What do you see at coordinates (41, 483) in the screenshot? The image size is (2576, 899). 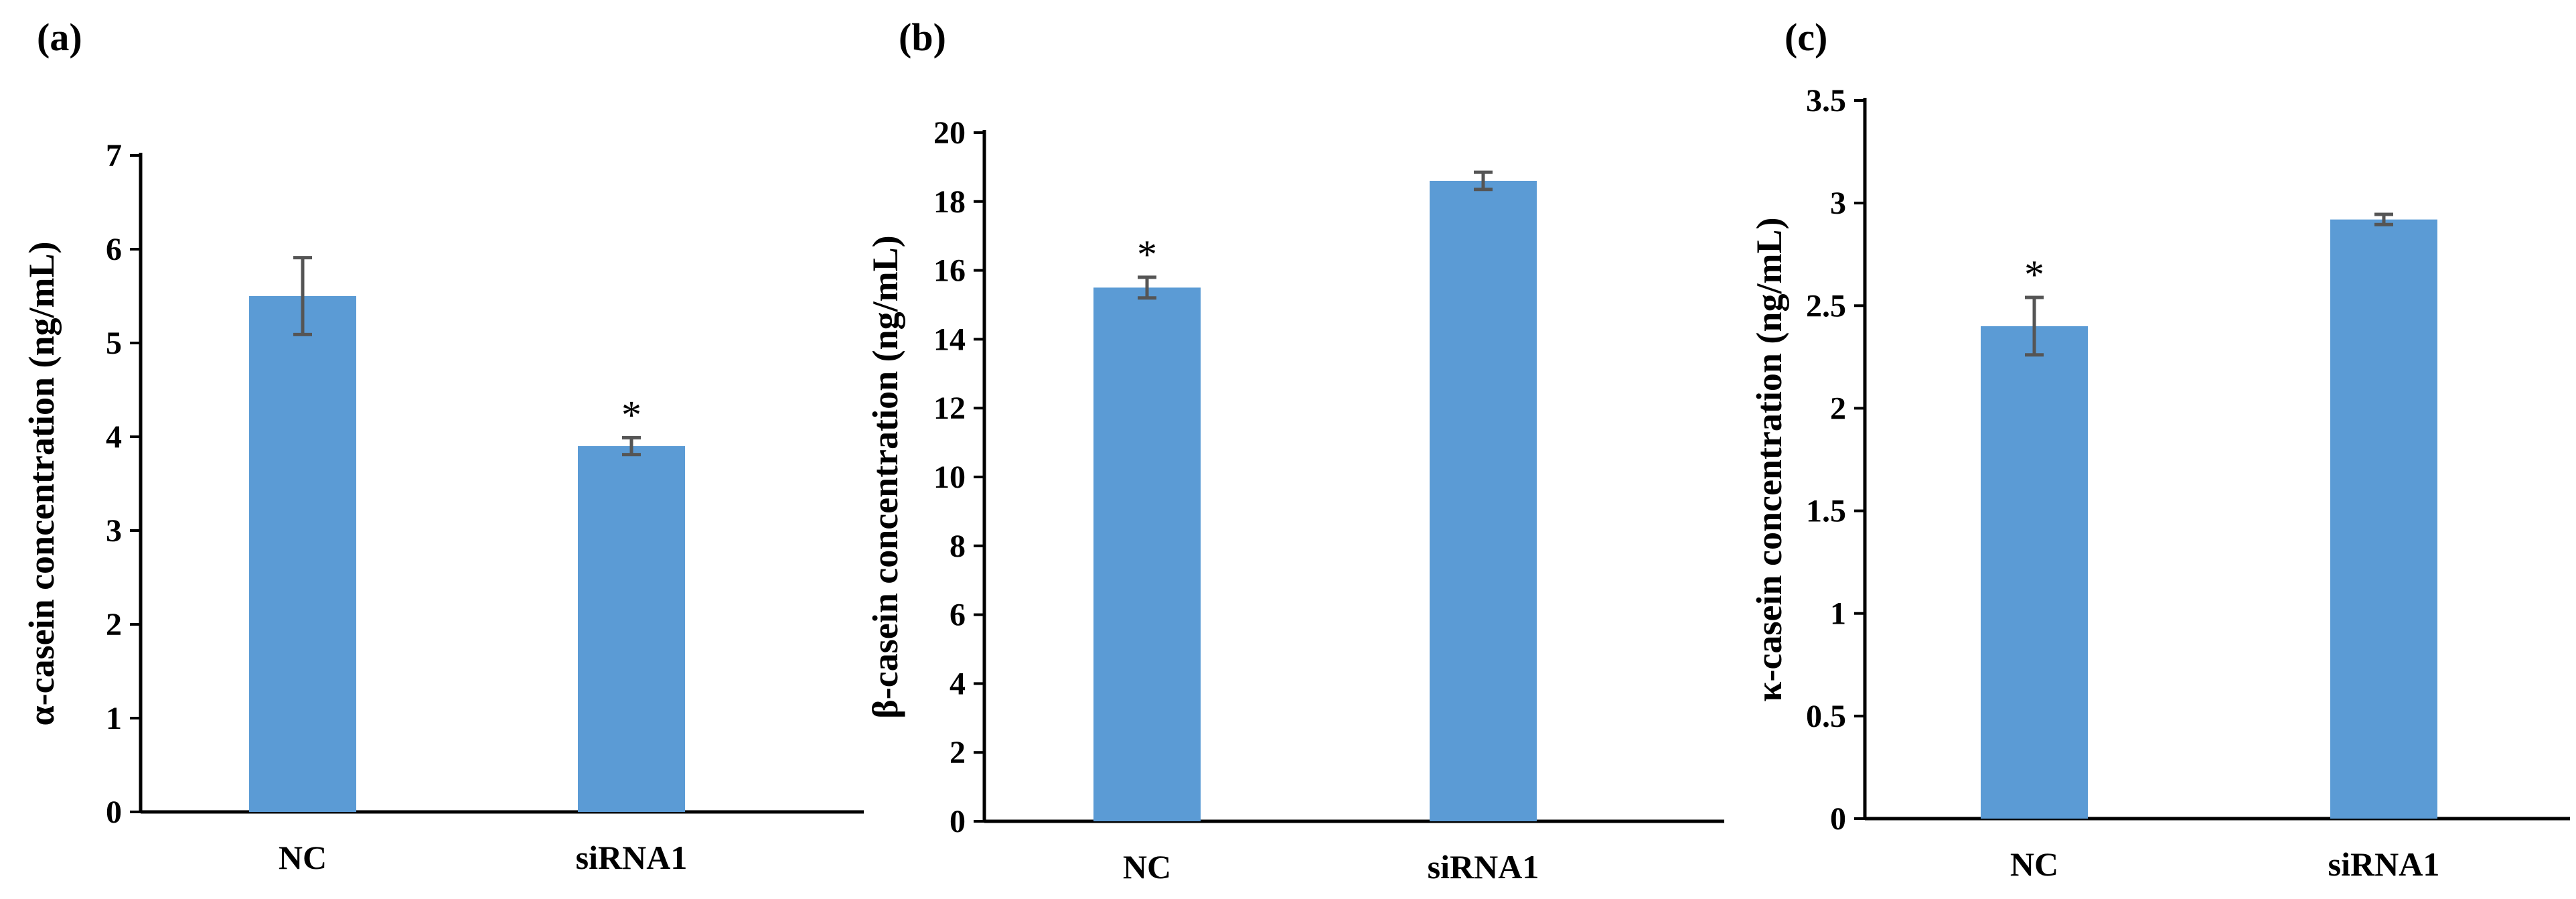 I see `y-axis-title: α-casein concentration (ng/mL)` at bounding box center [41, 483].